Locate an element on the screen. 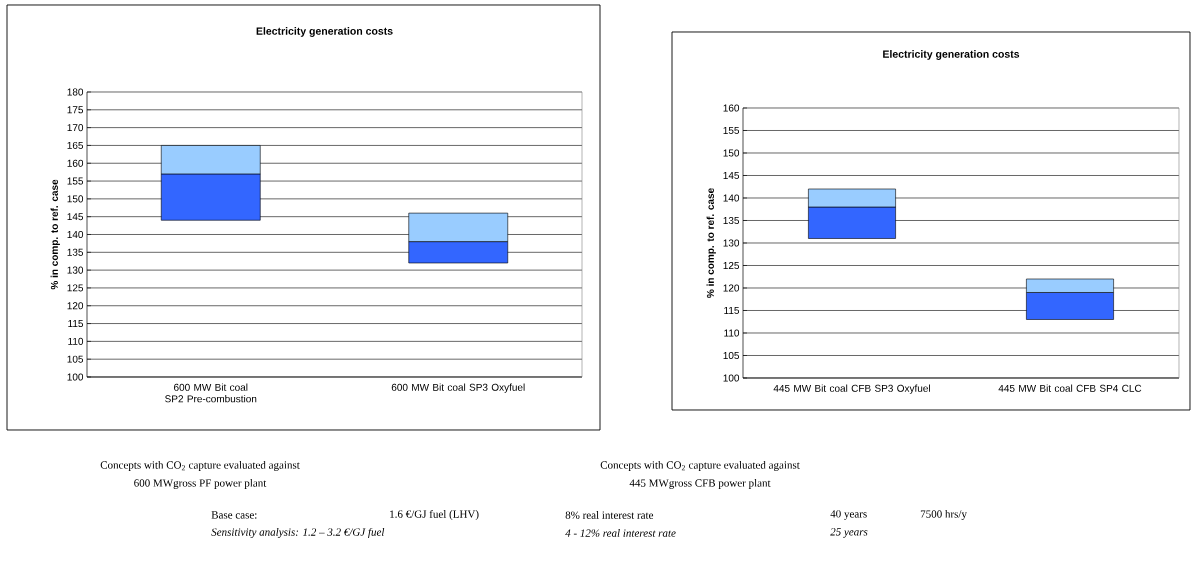 Image resolution: width=1195 pixels, height=583 pixels. text: 1.6 €/GJ fuel (LHV) is located at coordinates (434, 515).